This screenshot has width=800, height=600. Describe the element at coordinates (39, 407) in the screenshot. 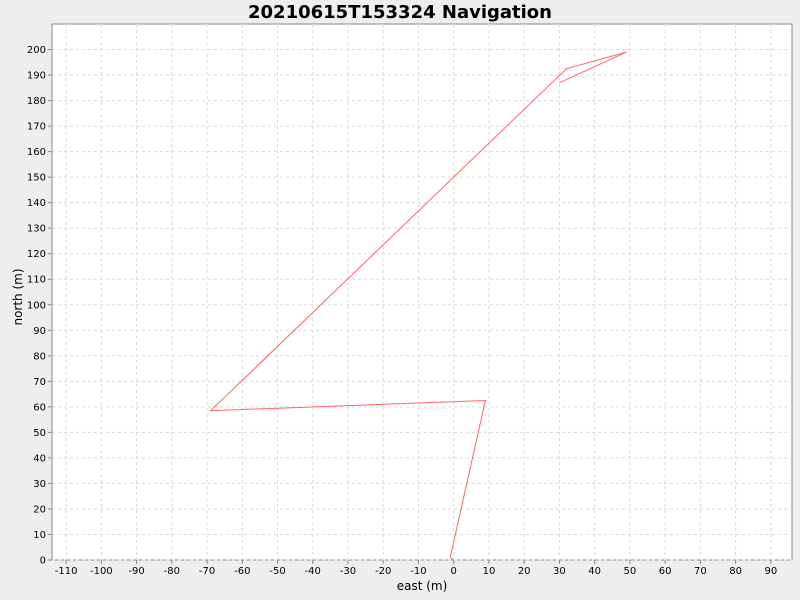

I see `y-tick-label: 60` at that location.